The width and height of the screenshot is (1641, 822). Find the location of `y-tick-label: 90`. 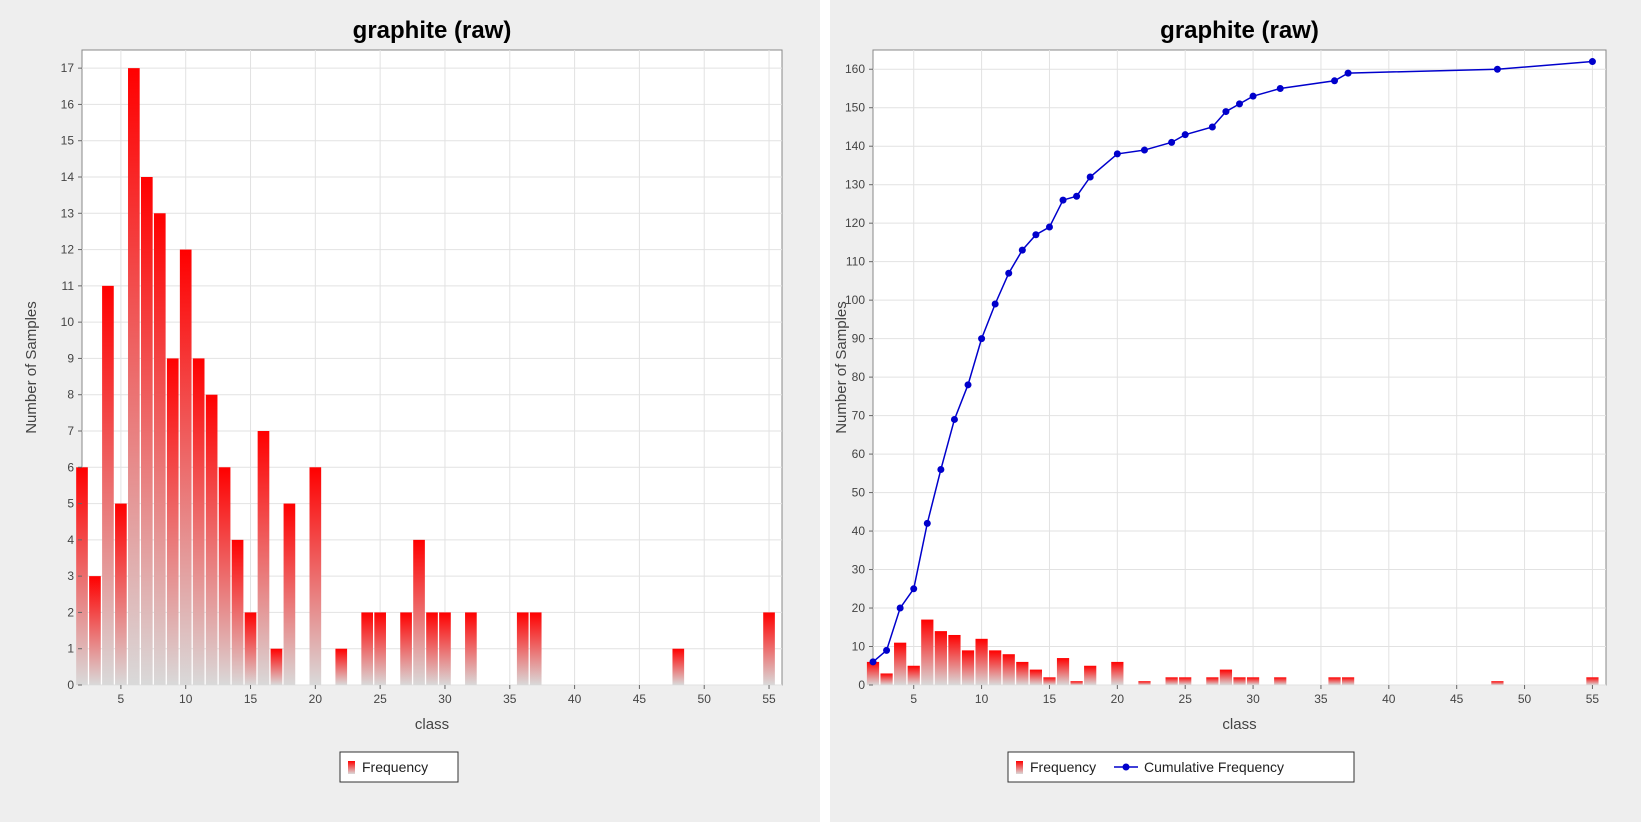

y-tick-label: 90 is located at coordinates (859, 339).